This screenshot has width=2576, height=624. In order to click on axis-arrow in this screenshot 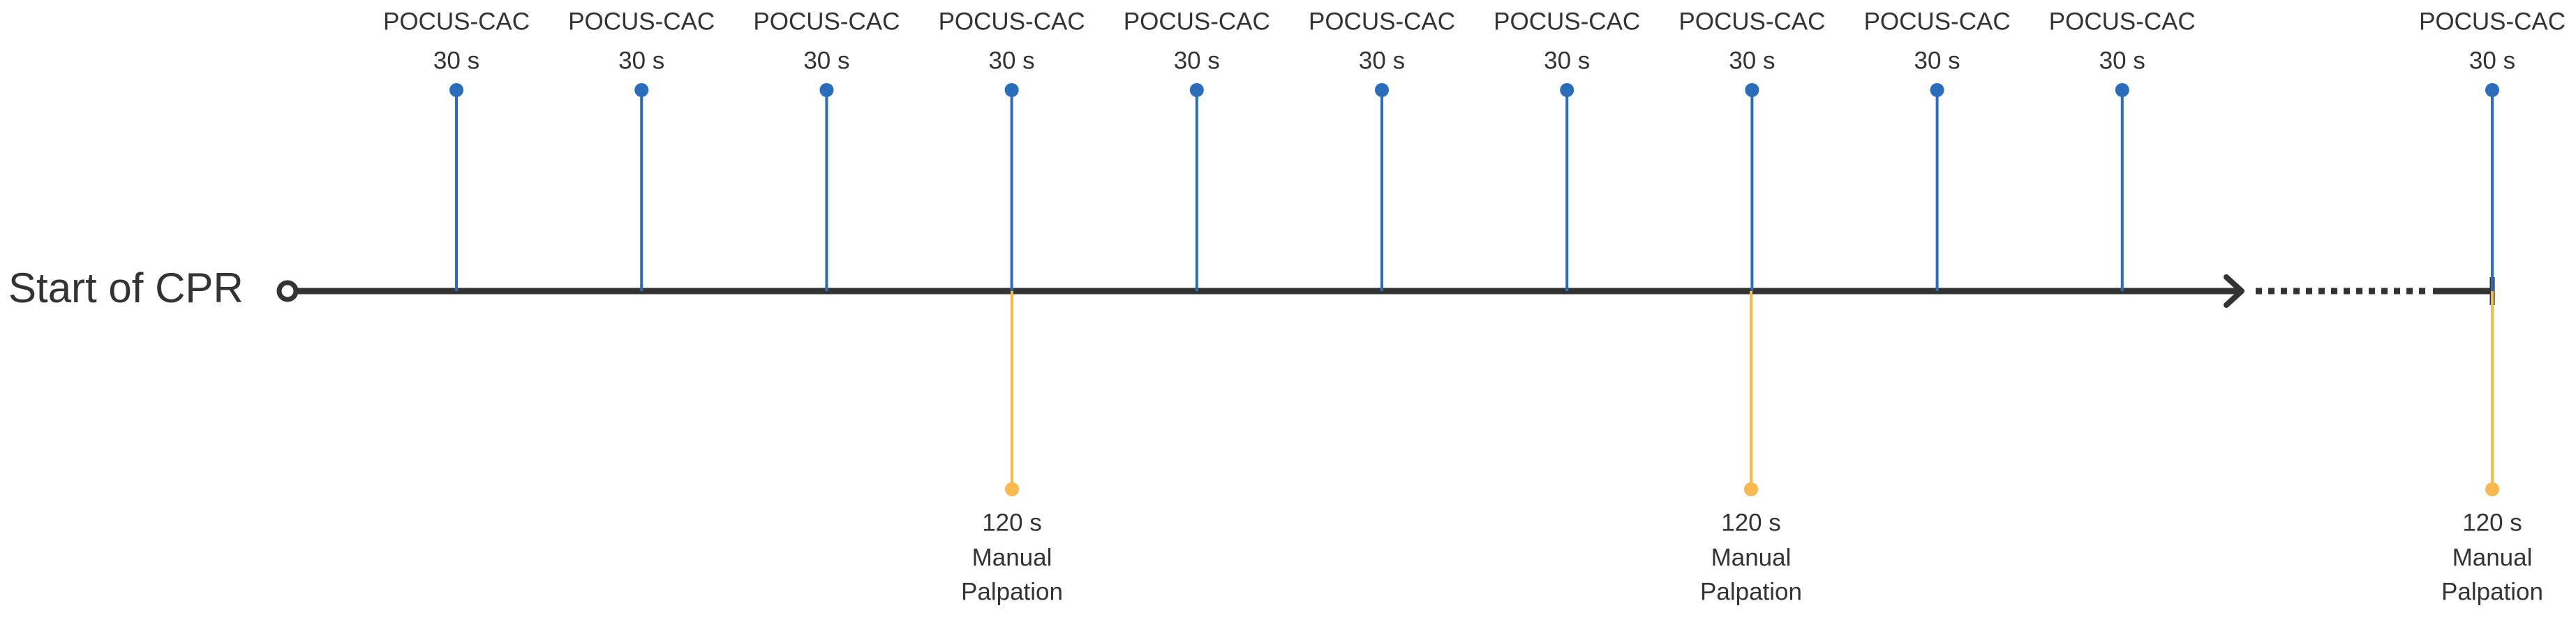, I will do `click(2234, 291)`.